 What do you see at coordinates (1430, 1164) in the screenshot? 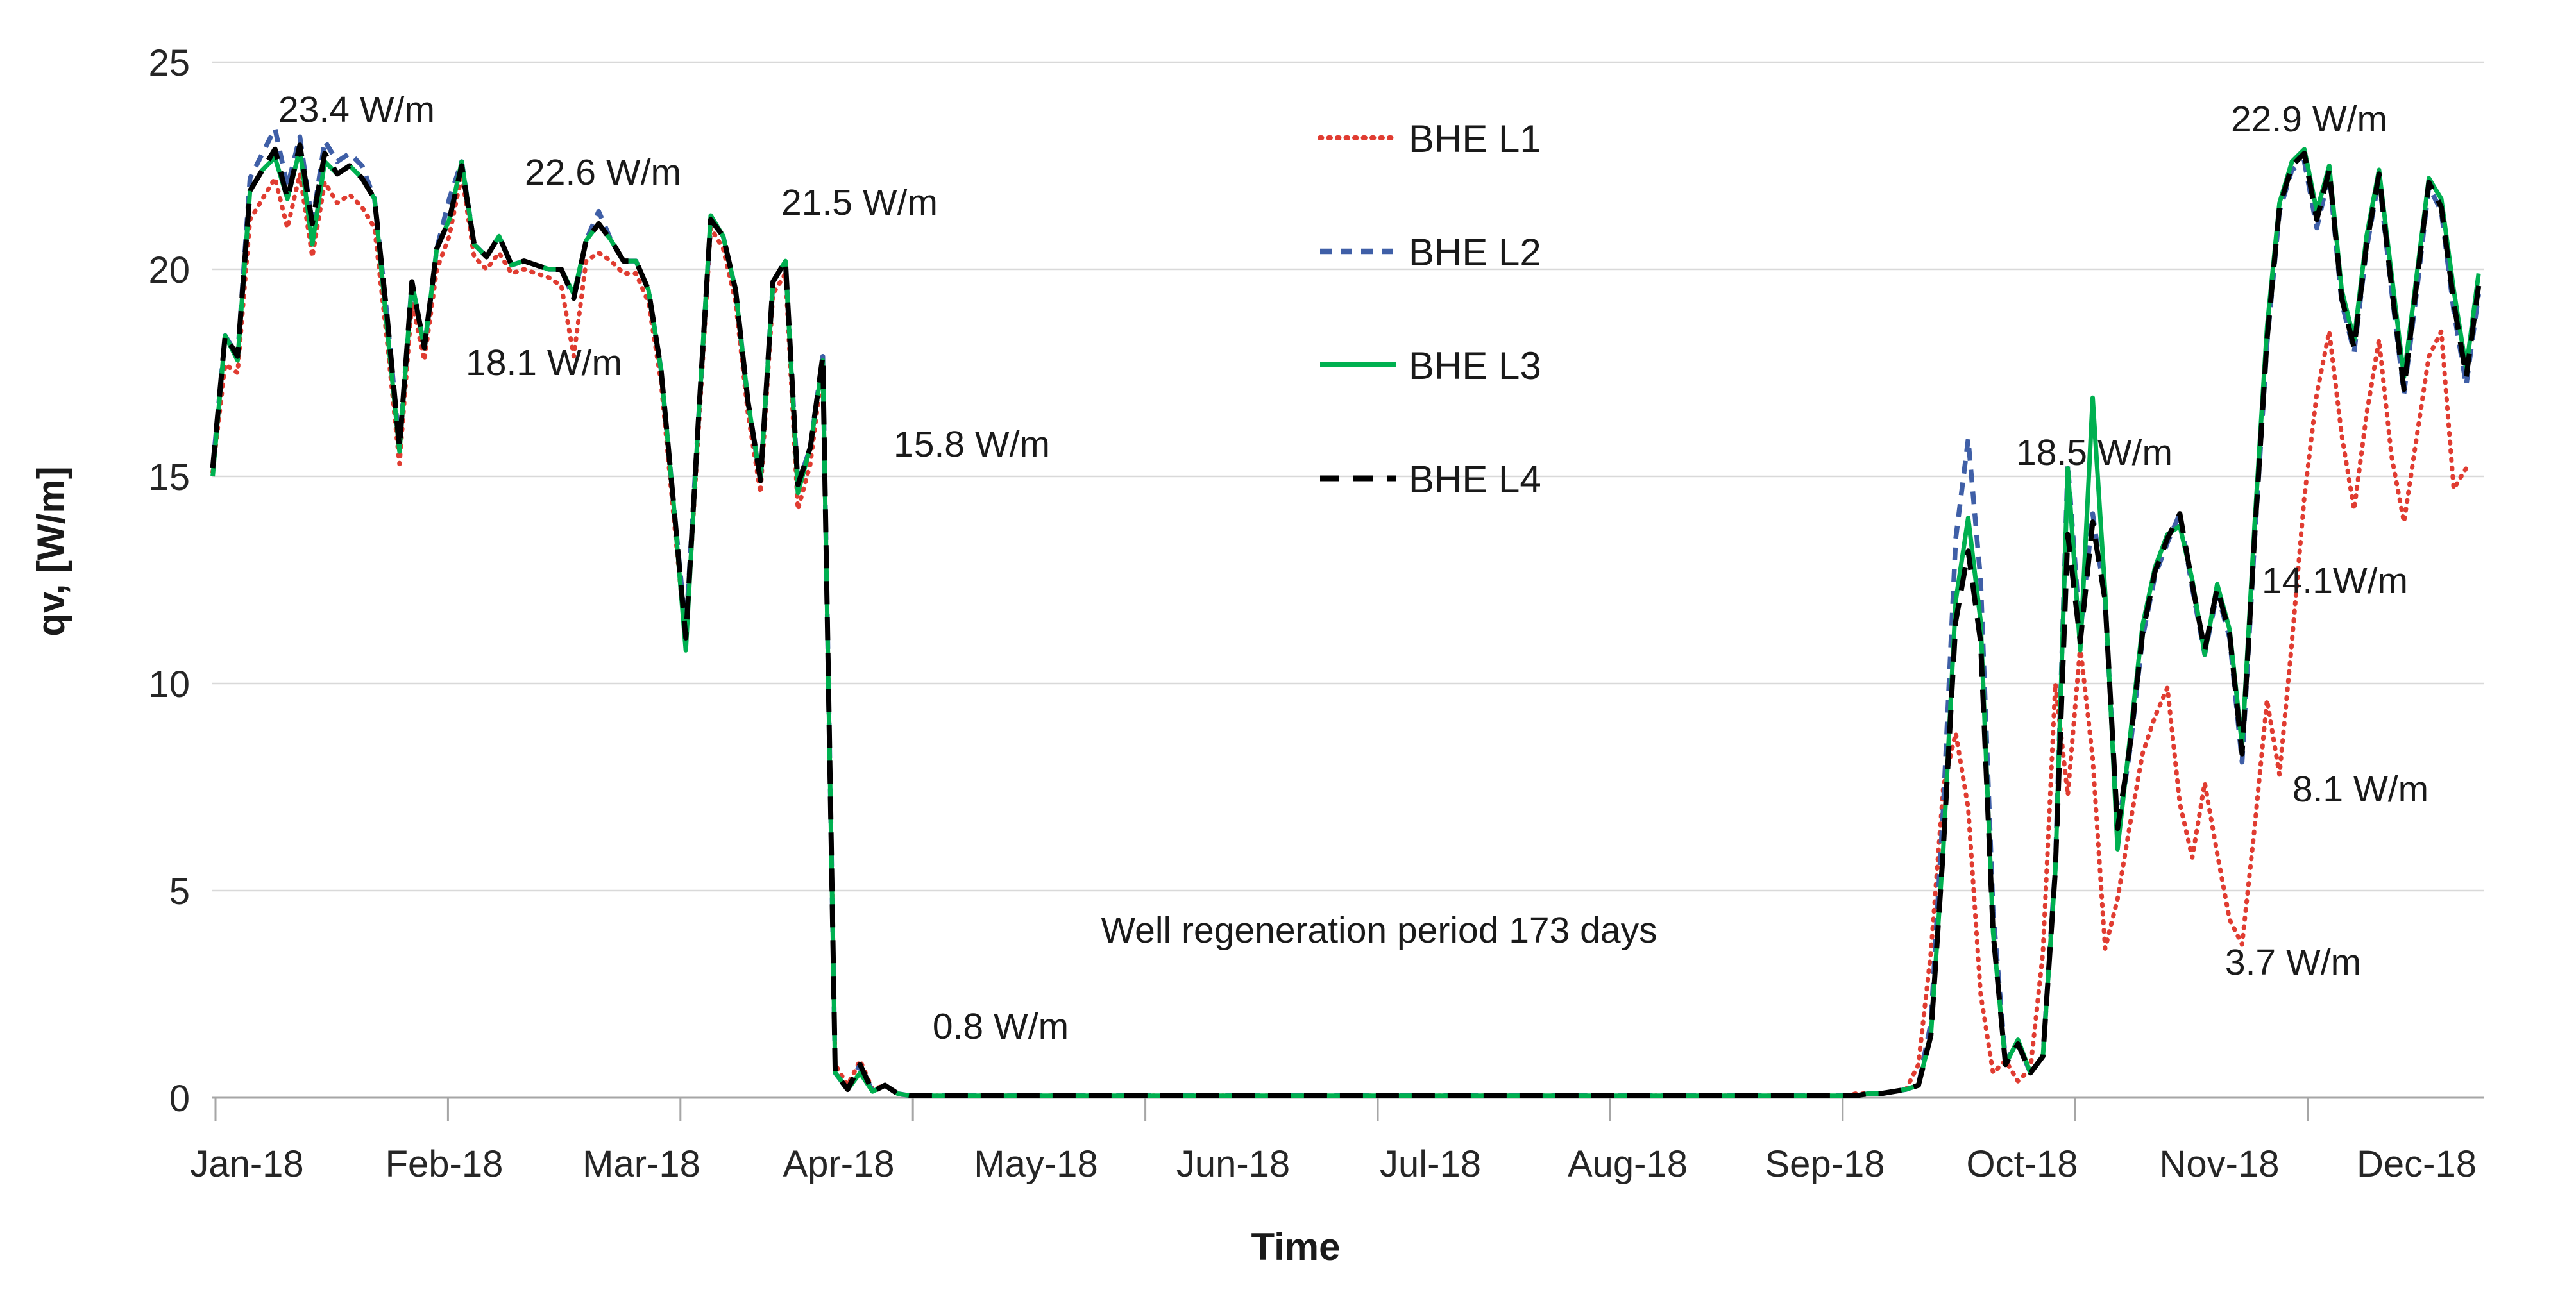
I see `x-tick-label: Jul-18` at bounding box center [1430, 1164].